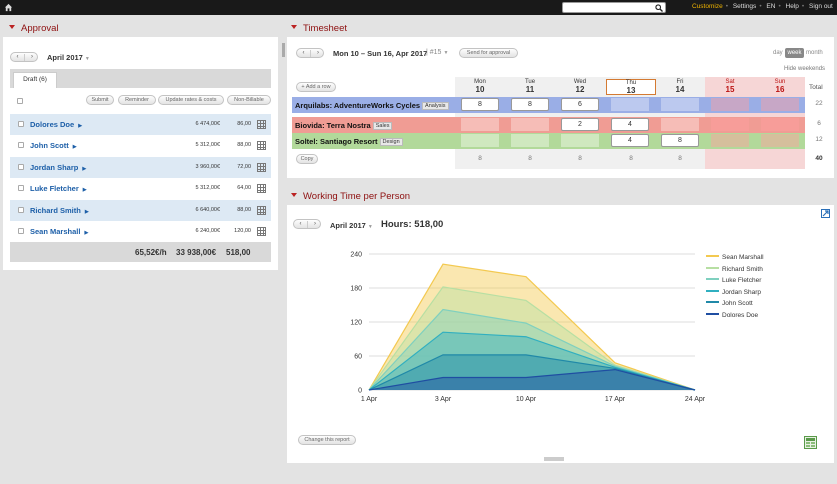 The width and height of the screenshot is (837, 484). Describe the element at coordinates (191, 100) in the screenshot. I see `update-rates-button: Update rates & costs` at that location.